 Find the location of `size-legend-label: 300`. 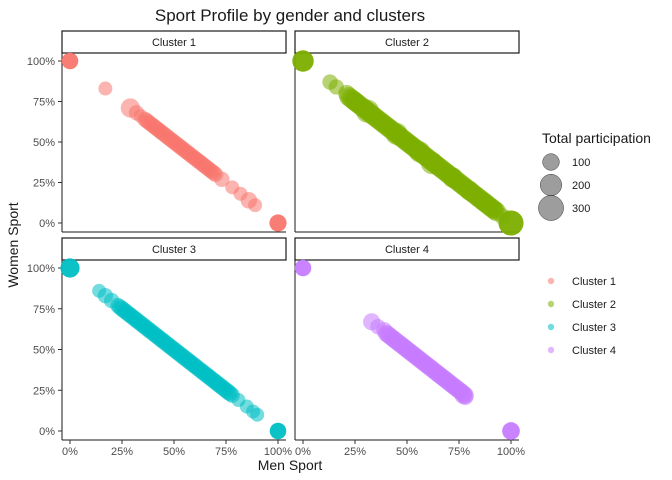

size-legend-label: 300 is located at coordinates (581, 209).